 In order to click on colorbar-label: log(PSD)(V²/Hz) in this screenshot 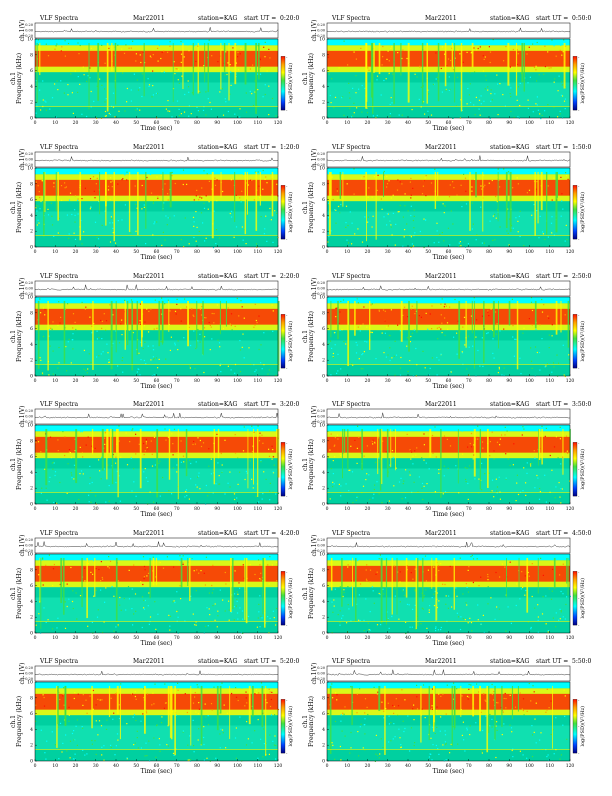, I will do `click(290, 341)`.